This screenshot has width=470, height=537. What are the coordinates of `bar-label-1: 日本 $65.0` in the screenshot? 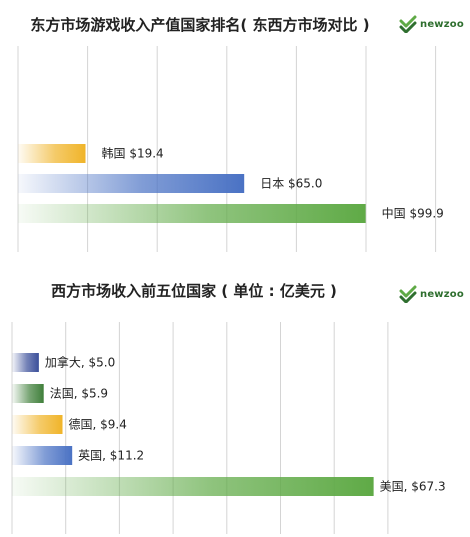 It's located at (291, 184).